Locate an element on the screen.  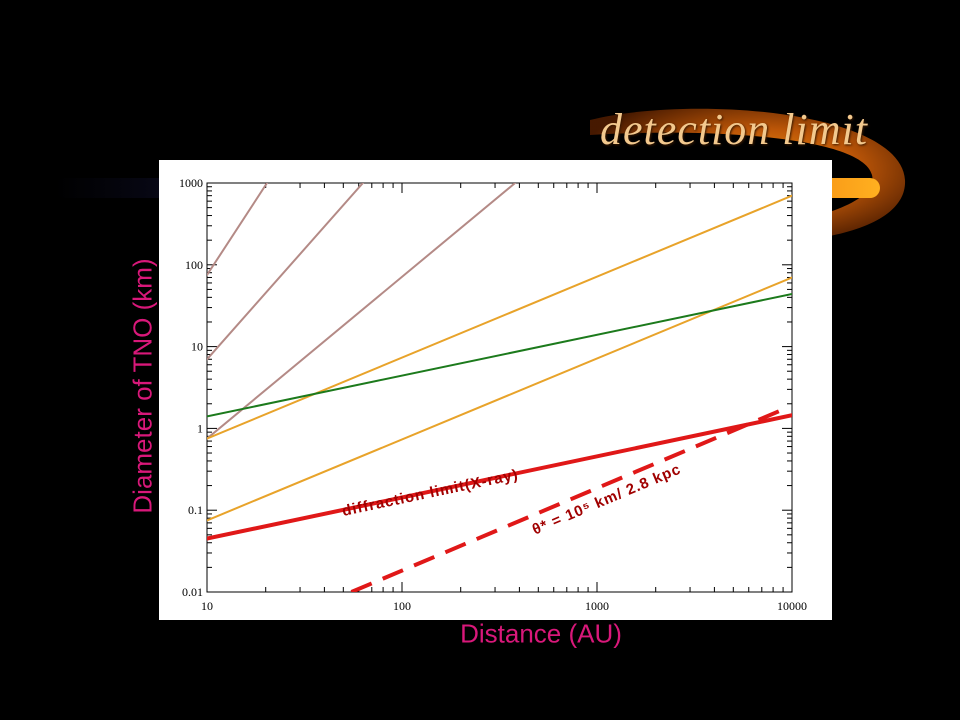
x-tick-label: 10 is located at coordinates (207, 606).